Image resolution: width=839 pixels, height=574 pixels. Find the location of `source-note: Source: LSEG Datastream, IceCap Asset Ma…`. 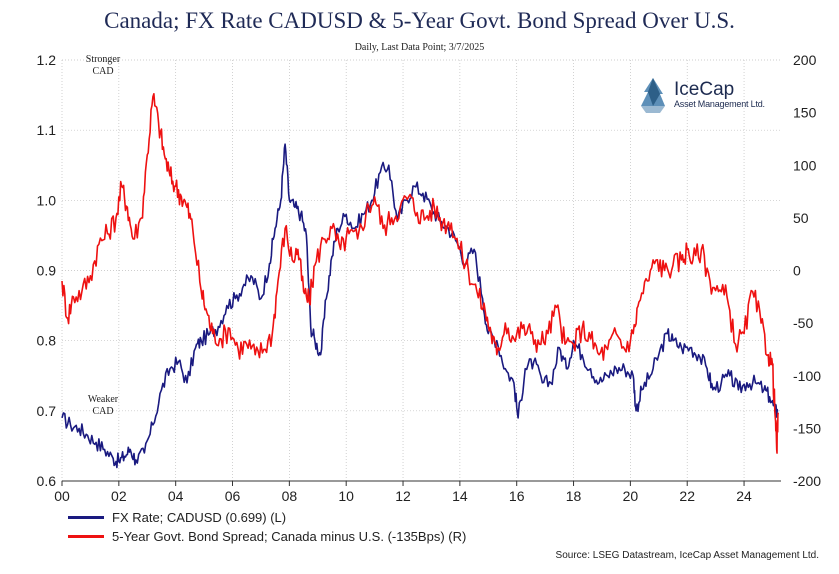

source-note: Source: LSEG Datastream, IceCap Asset Ma… is located at coordinates (687, 555).